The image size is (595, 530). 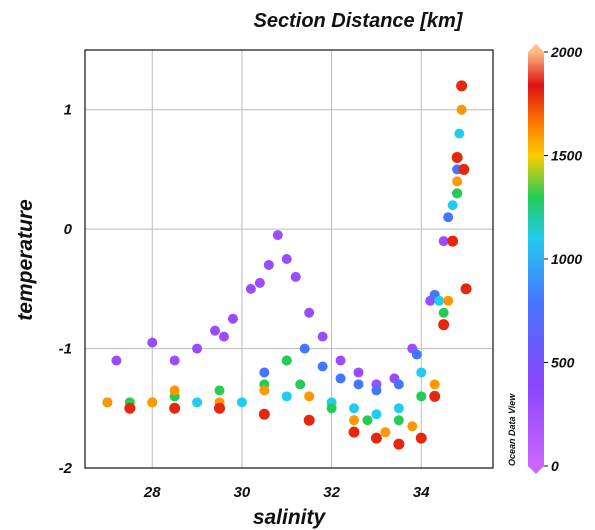 I want to click on watermark-text: Ocean Data View, so click(x=512, y=429).